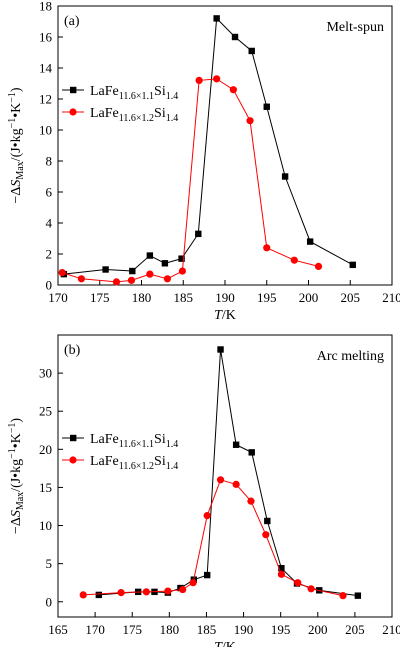 This screenshot has height=647, width=400. What do you see at coordinates (46, 37) in the screenshot?
I see `y-tick-label: 16` at bounding box center [46, 37].